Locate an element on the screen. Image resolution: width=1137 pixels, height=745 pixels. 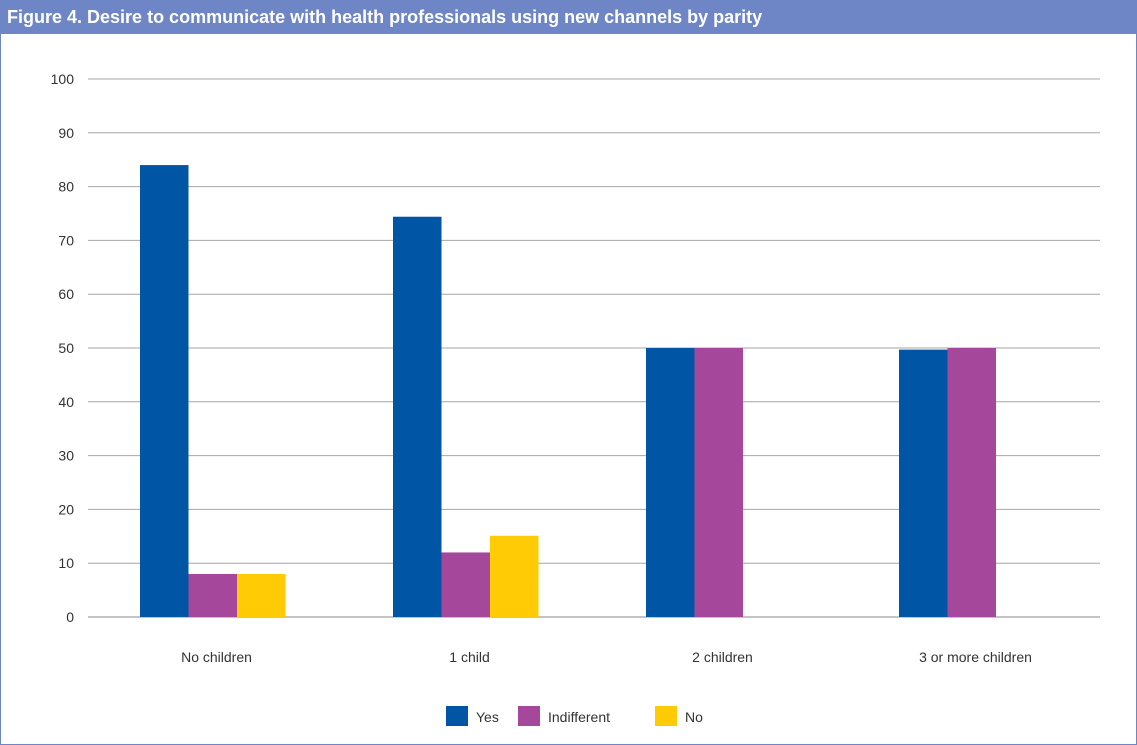
legend-swatch-yes is located at coordinates (457, 716).